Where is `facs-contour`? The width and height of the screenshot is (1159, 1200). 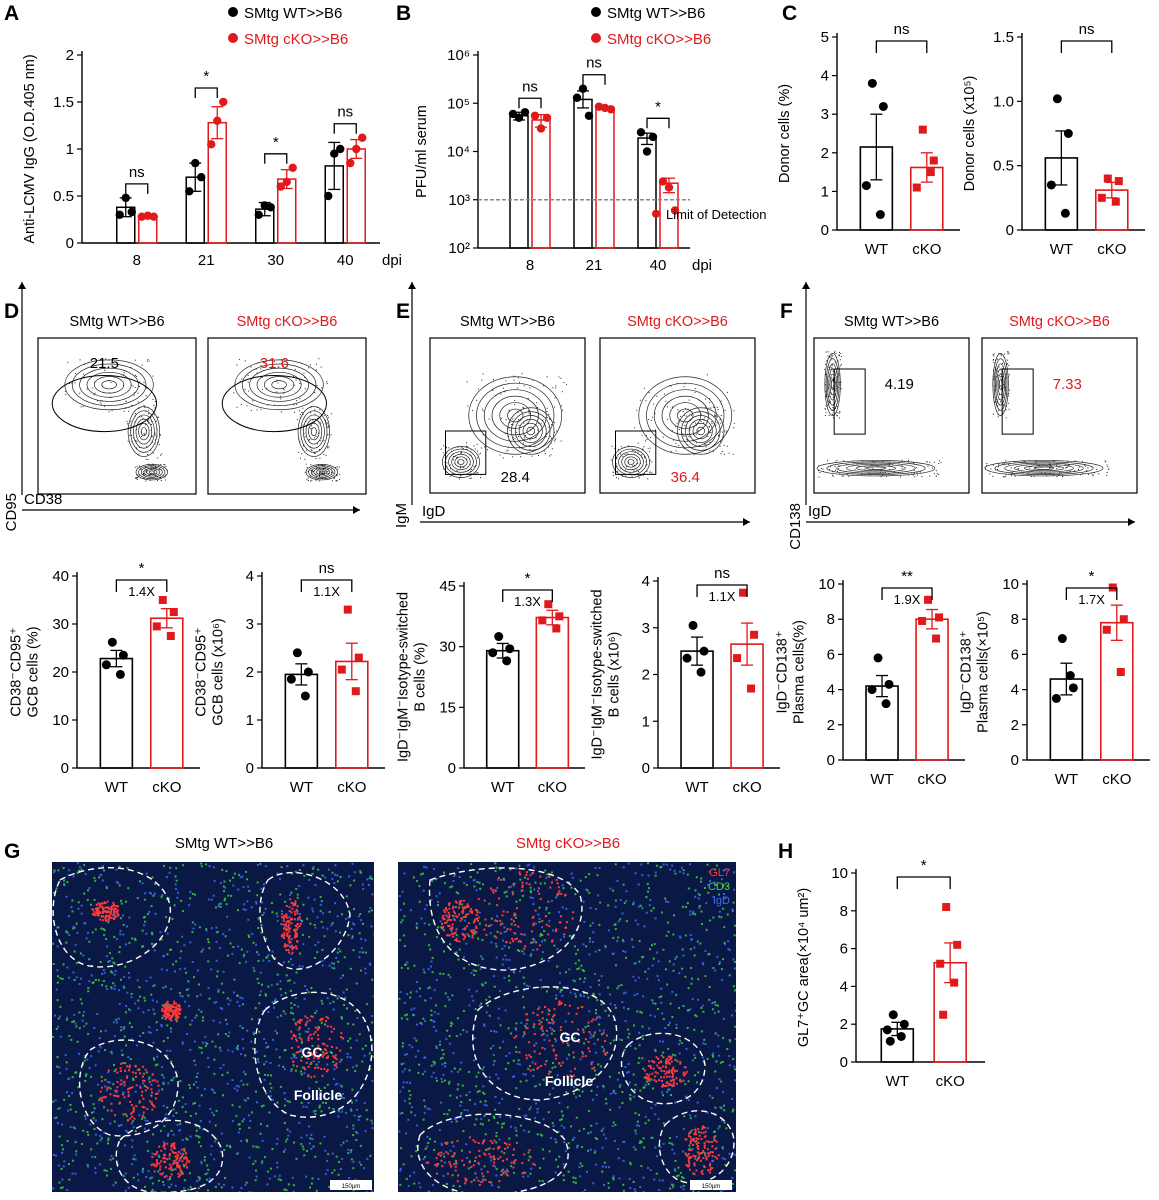 facs-contour is located at coordinates (461, 462).